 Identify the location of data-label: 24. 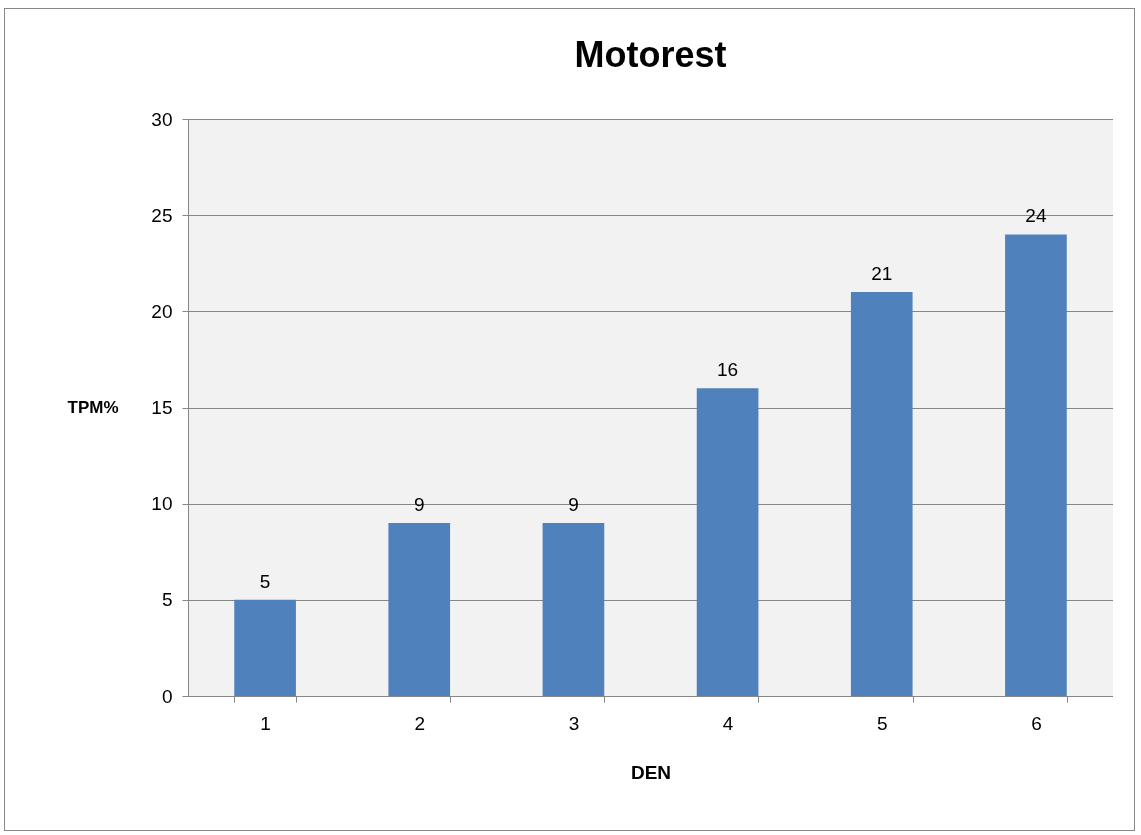
(1036, 216).